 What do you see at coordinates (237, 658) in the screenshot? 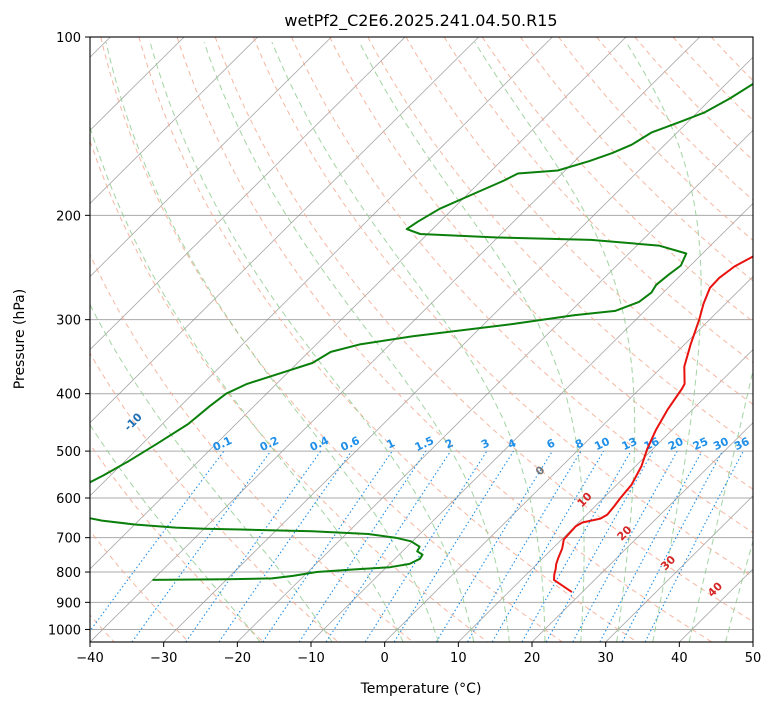
I see `x-tick-label: −20` at bounding box center [237, 658].